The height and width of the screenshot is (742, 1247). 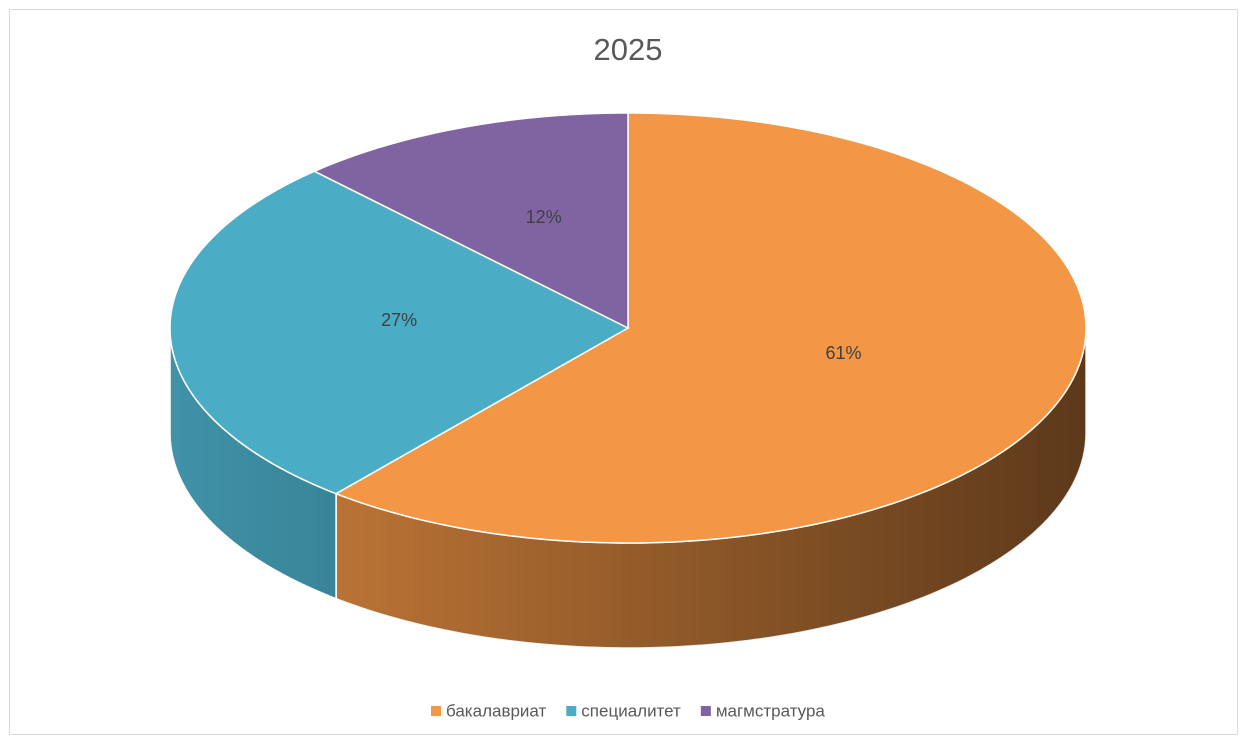 I want to click on data-label: 27%, so click(x=399, y=320).